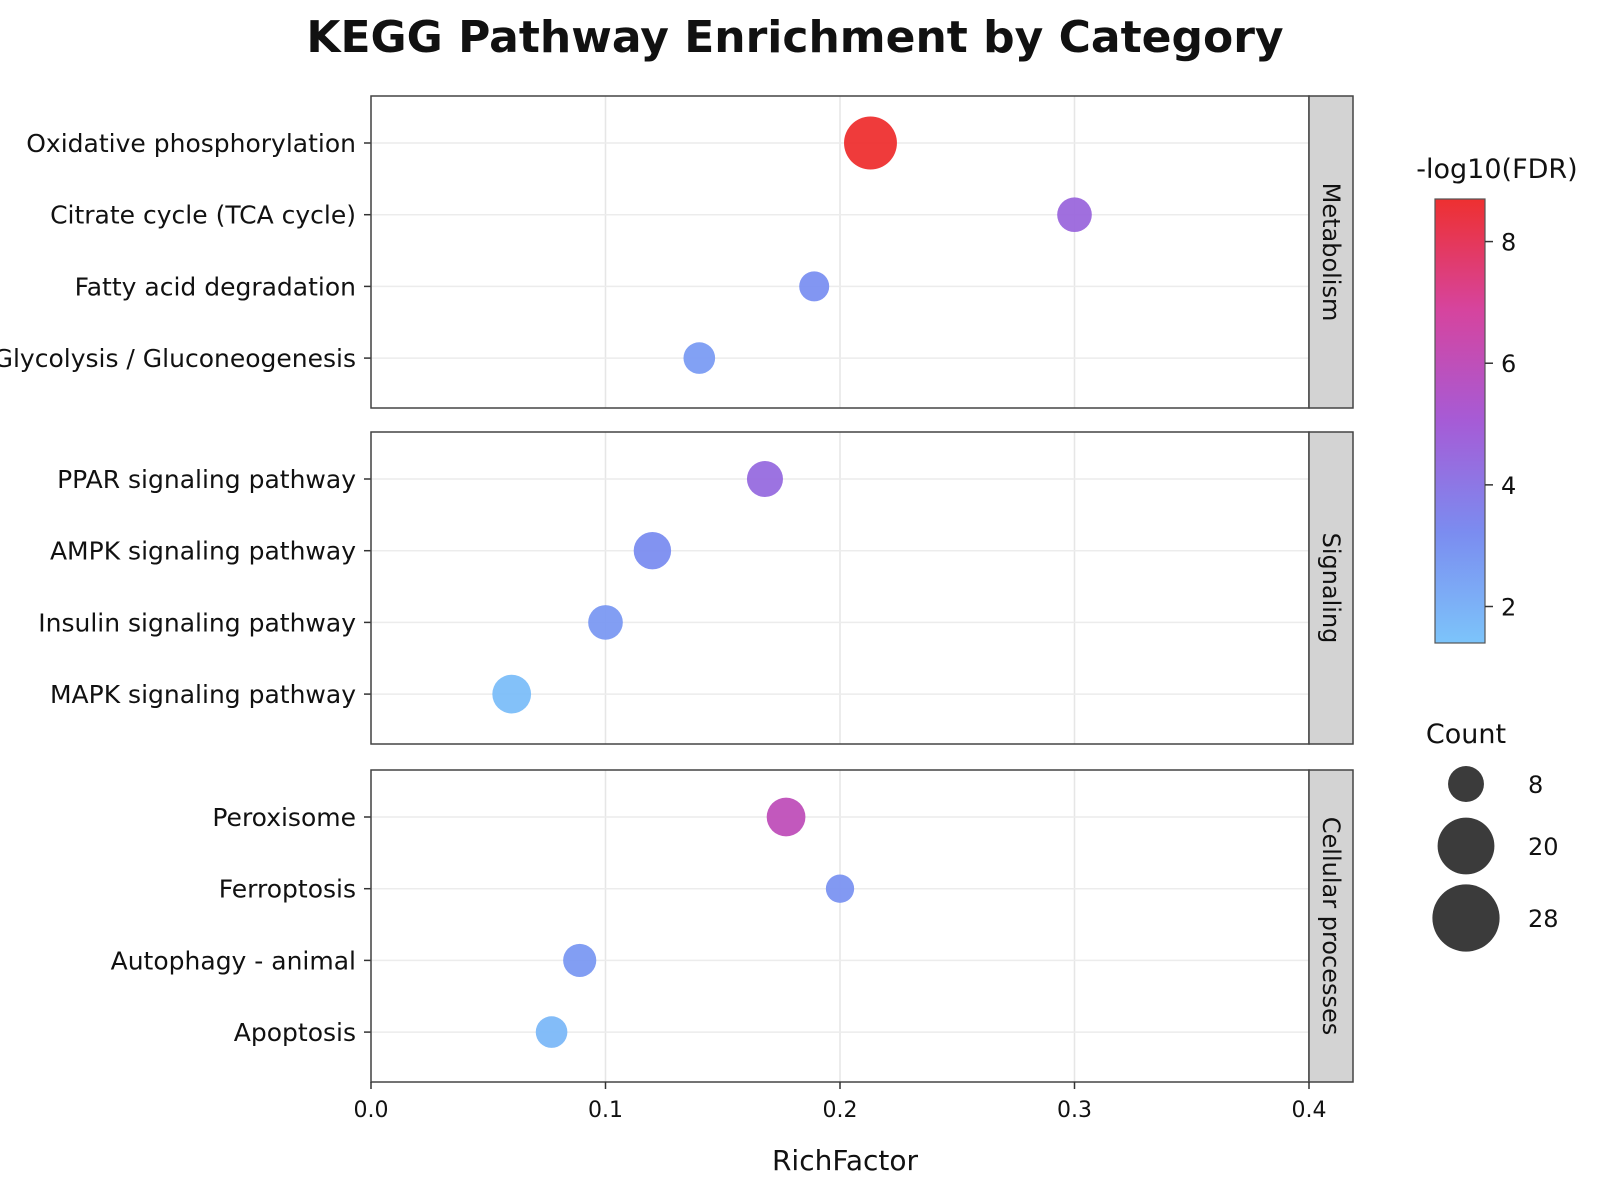 The height and width of the screenshot is (1200, 1600). I want to click on y-tick-label: Oxidative phosphorylation, so click(191, 143).